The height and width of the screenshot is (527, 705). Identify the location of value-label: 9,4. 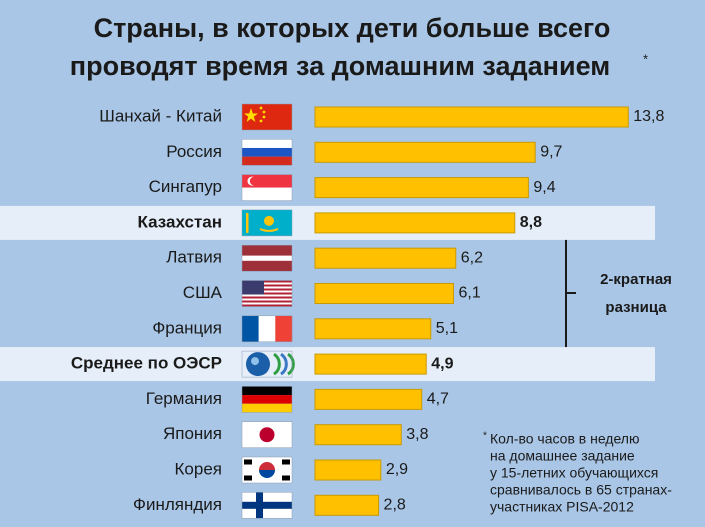
(544, 187).